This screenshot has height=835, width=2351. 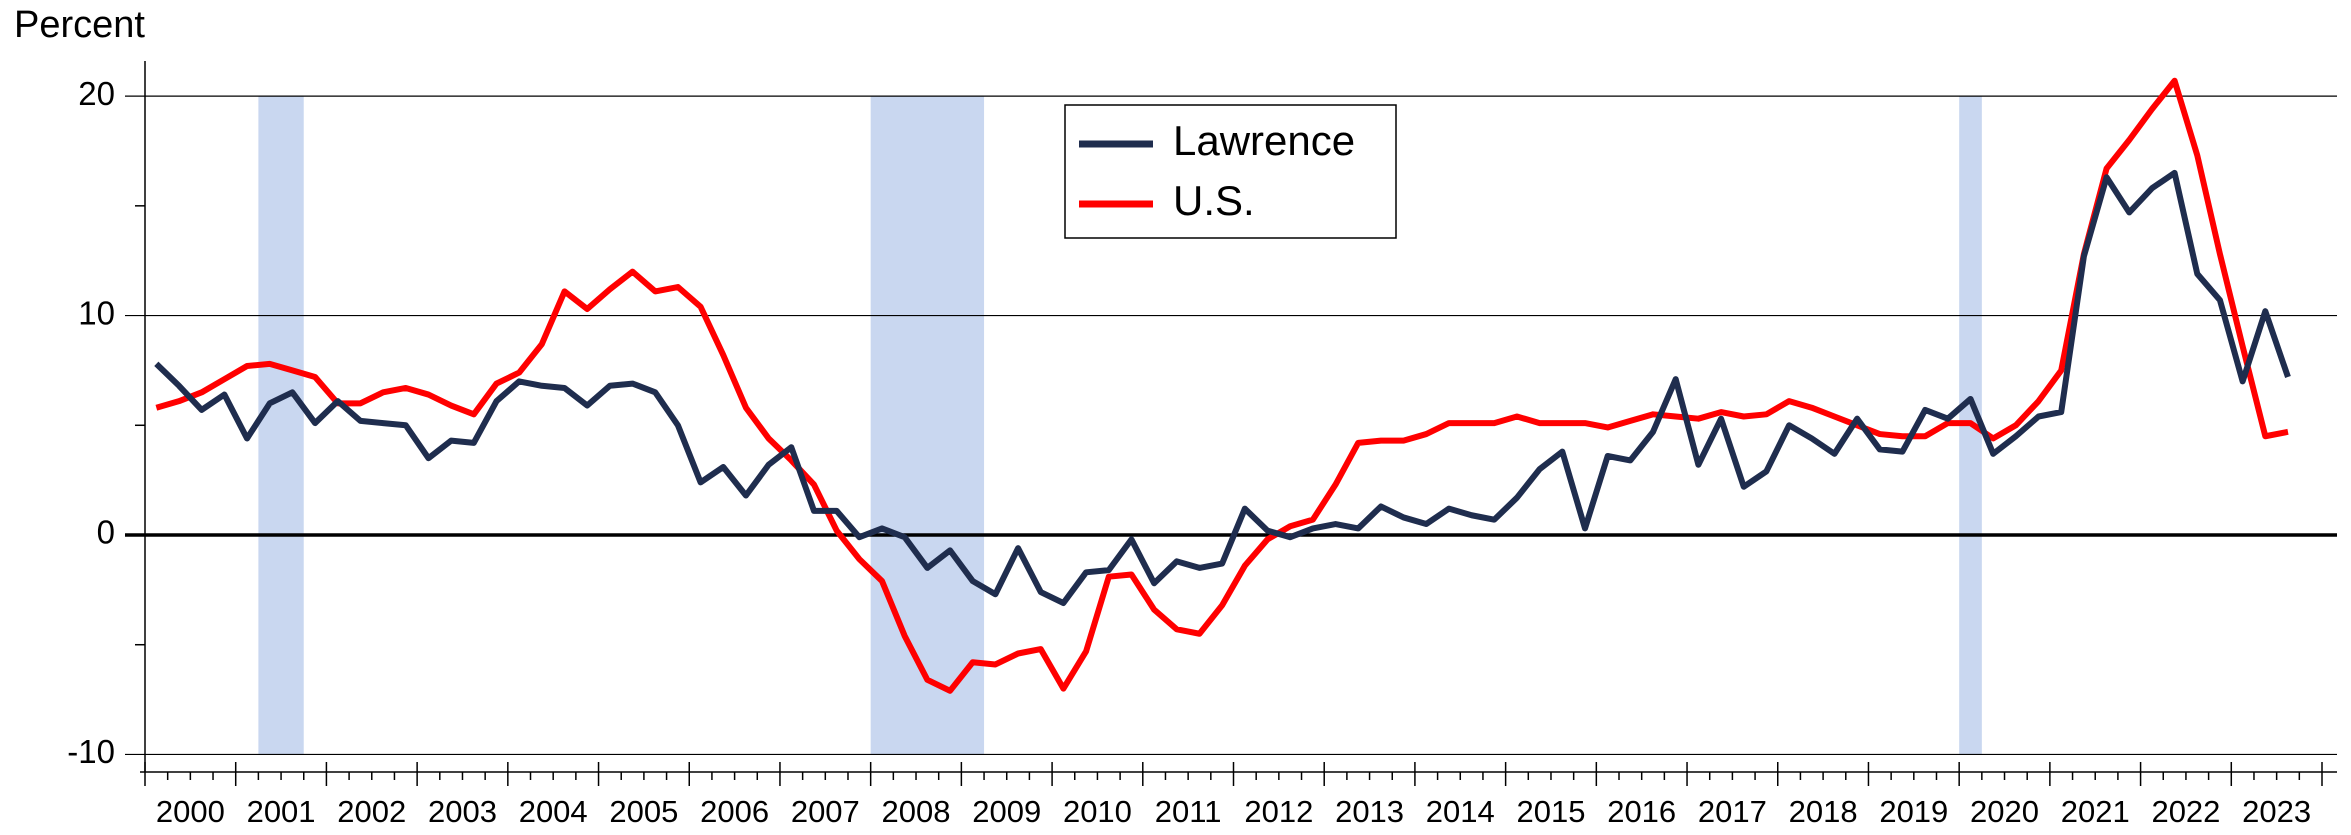 What do you see at coordinates (1264, 140) in the screenshot?
I see `legend-label: Lawrence` at bounding box center [1264, 140].